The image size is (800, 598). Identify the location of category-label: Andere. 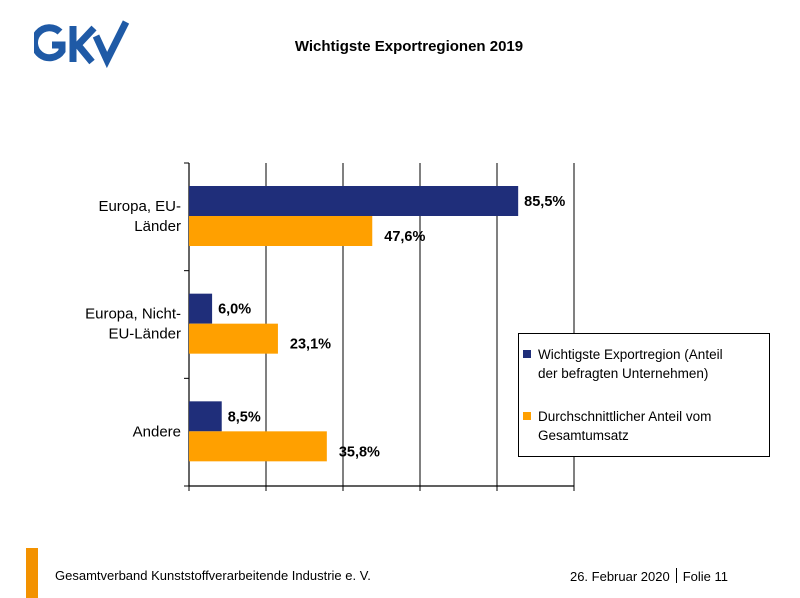
(157, 431).